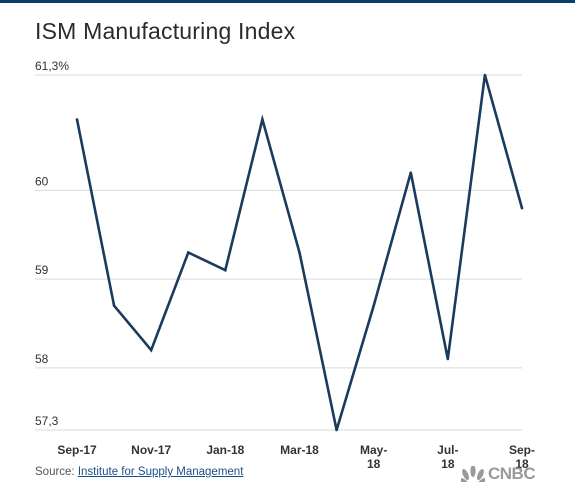 This screenshot has width=575, height=503. I want to click on x-tick-label: May-18, so click(373, 457).